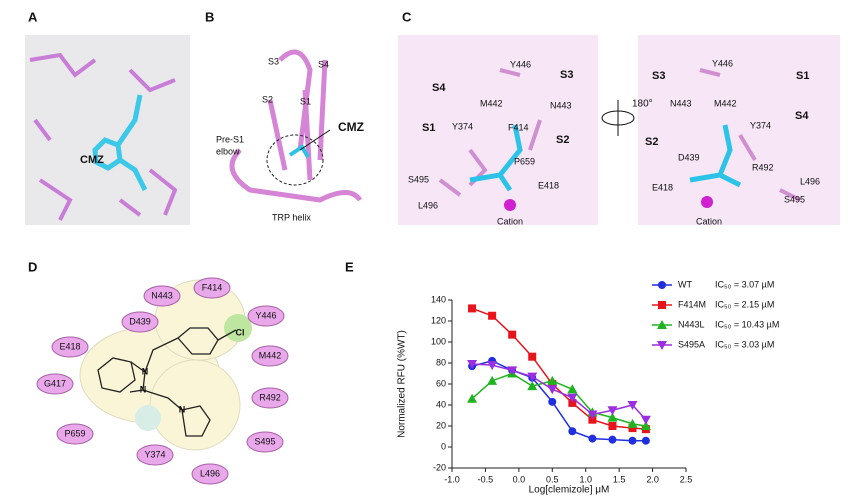  Describe the element at coordinates (692, 304) in the screenshot. I see `legend-label: F414M` at that location.